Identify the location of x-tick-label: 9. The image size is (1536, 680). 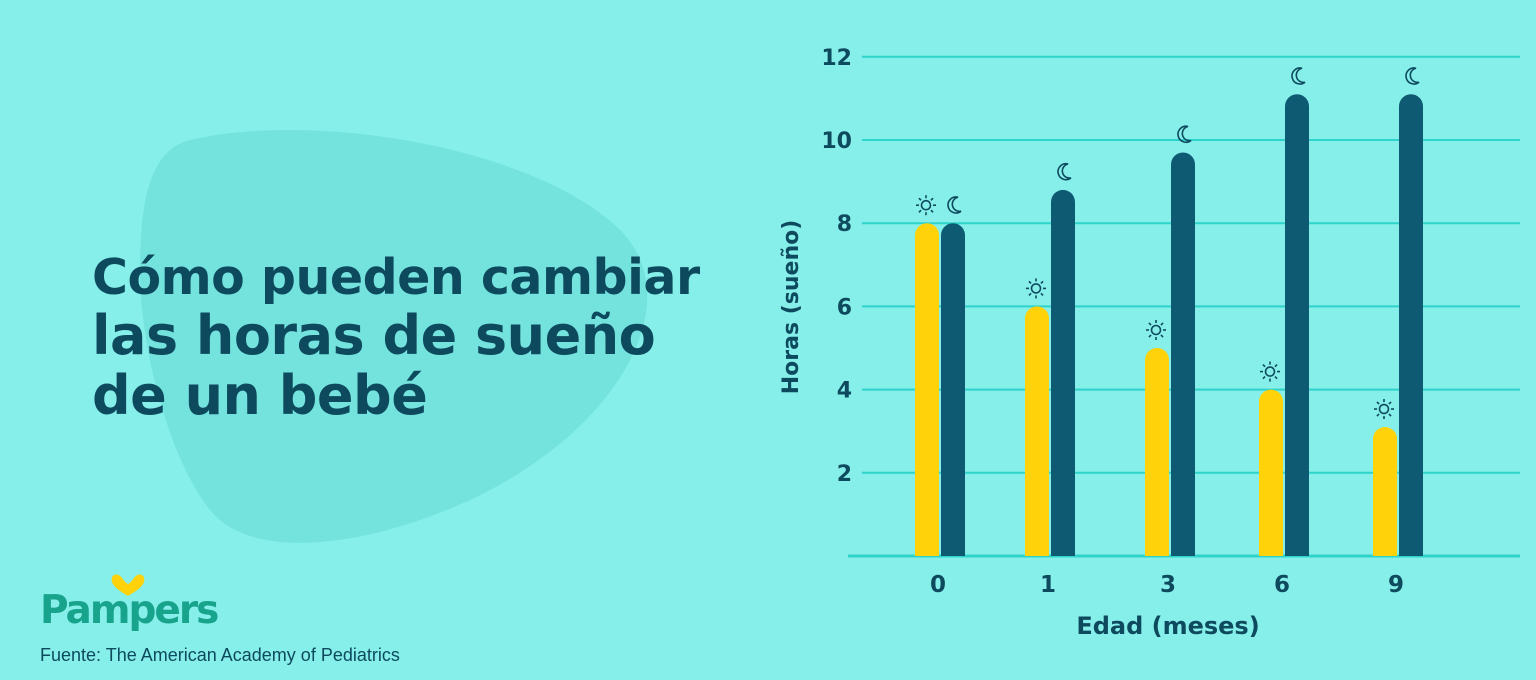
(1396, 585).